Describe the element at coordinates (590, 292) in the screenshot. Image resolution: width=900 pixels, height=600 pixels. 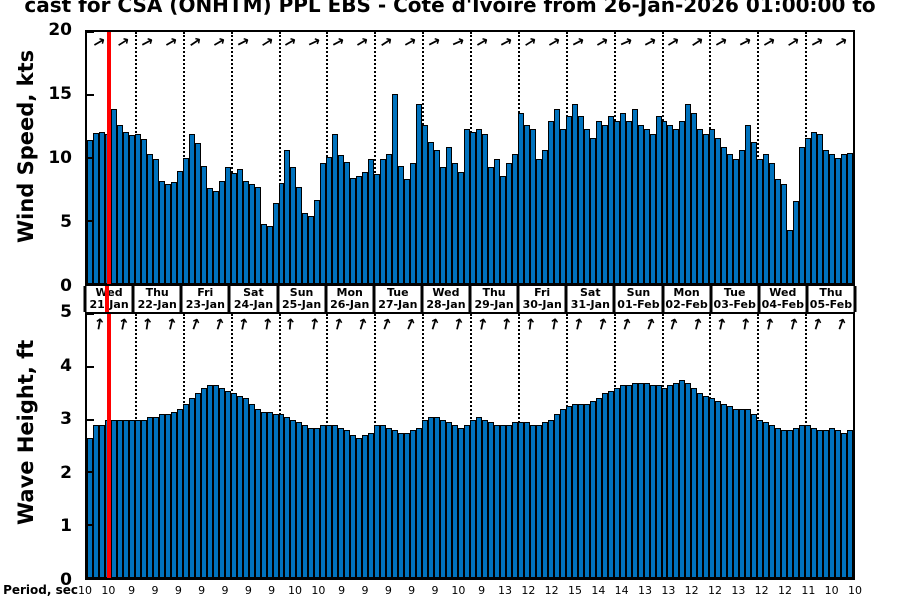
I see `day-of-week: Sat` at that location.